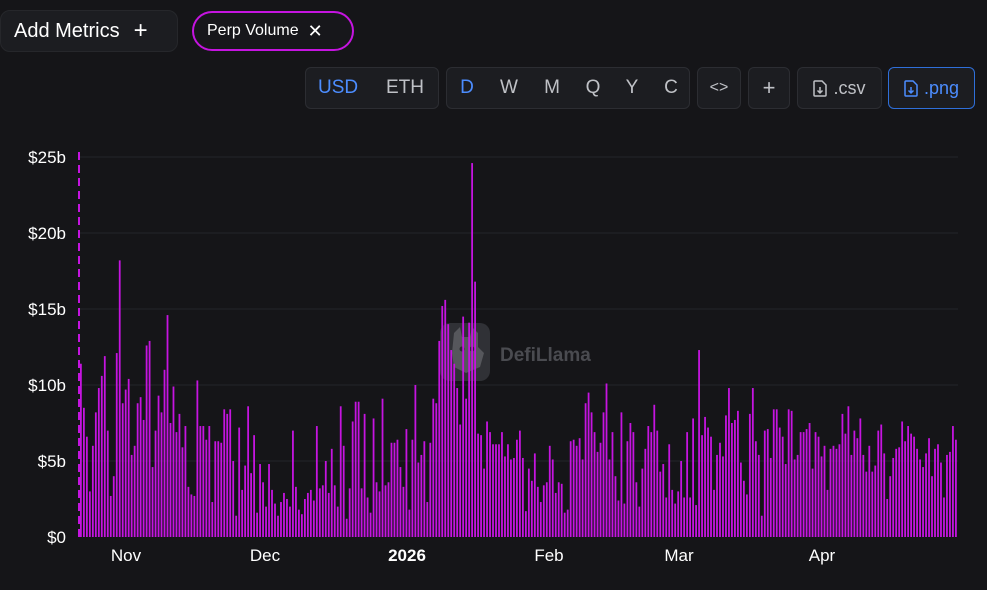 The height and width of the screenshot is (590, 987). What do you see at coordinates (338, 87) in the screenshot?
I see `unit-option-usd: USD` at bounding box center [338, 87].